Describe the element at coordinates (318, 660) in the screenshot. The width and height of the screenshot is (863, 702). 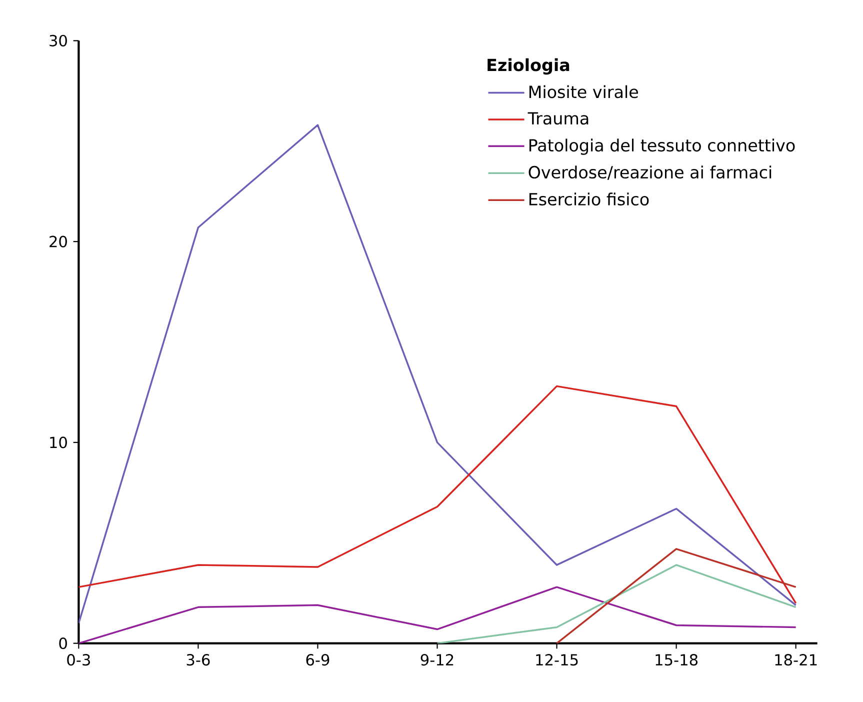
I see `x-tick-label: 6-9` at that location.